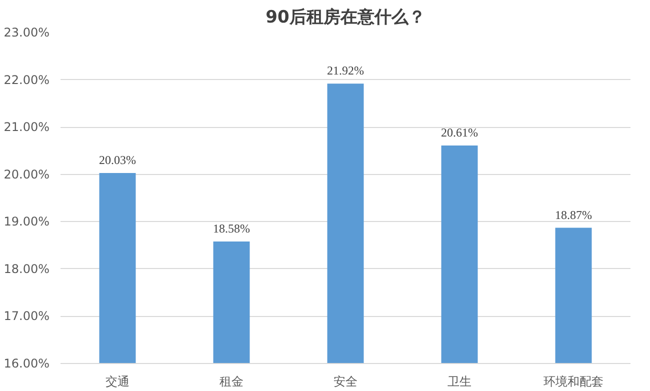  Describe the element at coordinates (460, 381) in the screenshot. I see `x-tick-label: 卫生` at that location.